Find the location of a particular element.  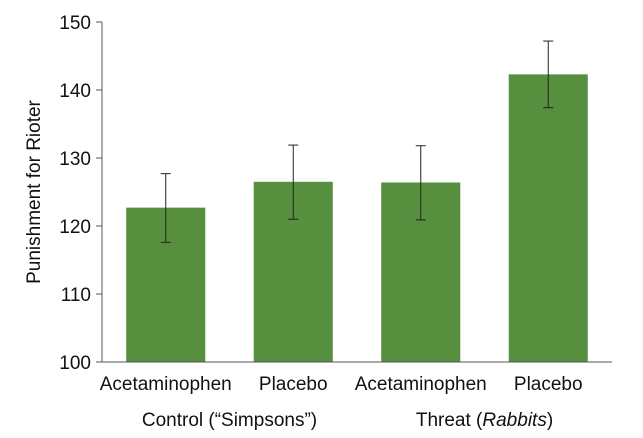

group-label-prefix: Control (“Simpsons”) is located at coordinates (229, 420).